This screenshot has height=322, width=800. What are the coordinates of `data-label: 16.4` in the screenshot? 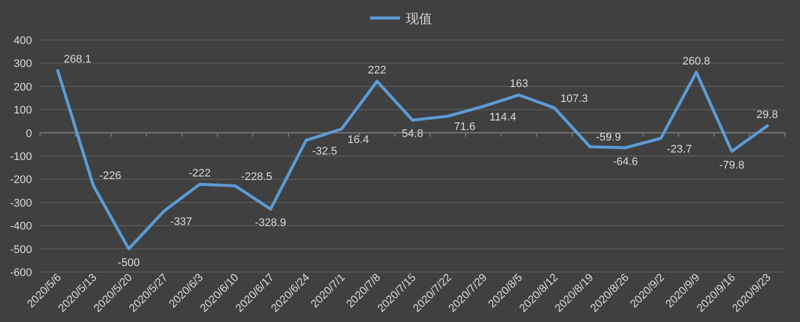 It's located at (358, 140).